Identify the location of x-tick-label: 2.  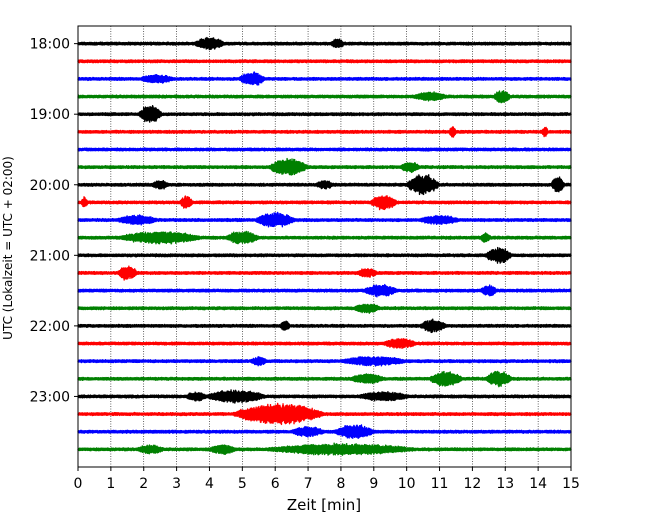
(143, 484).